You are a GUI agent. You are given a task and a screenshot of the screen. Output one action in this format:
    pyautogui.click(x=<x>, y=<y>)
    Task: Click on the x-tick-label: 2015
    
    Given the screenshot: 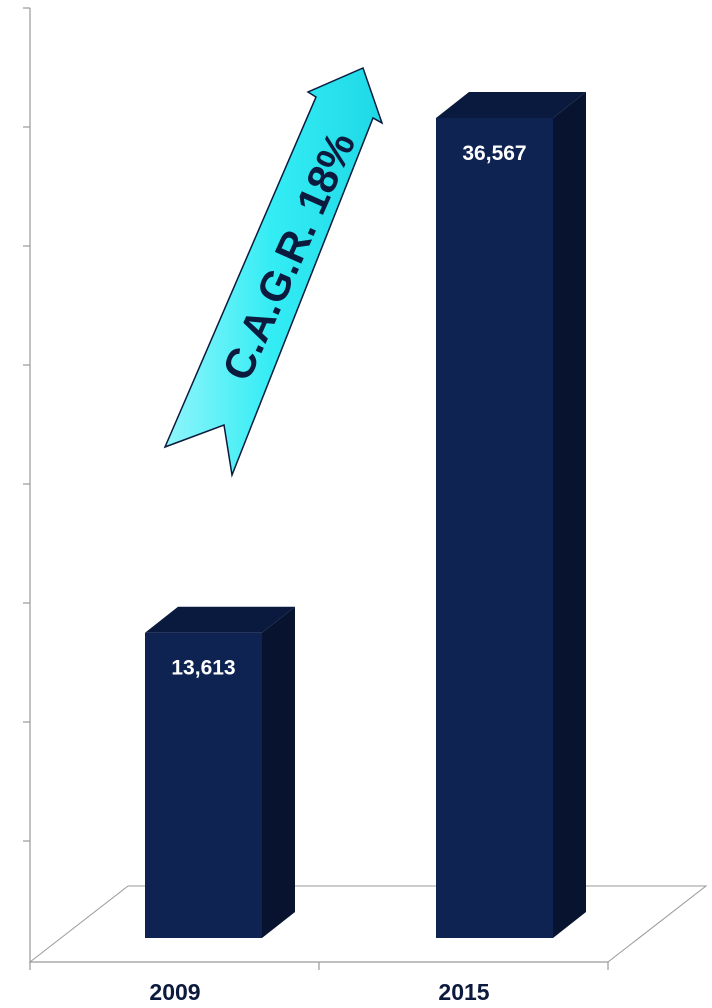 What is the action you would take?
    pyautogui.click(x=463, y=992)
    